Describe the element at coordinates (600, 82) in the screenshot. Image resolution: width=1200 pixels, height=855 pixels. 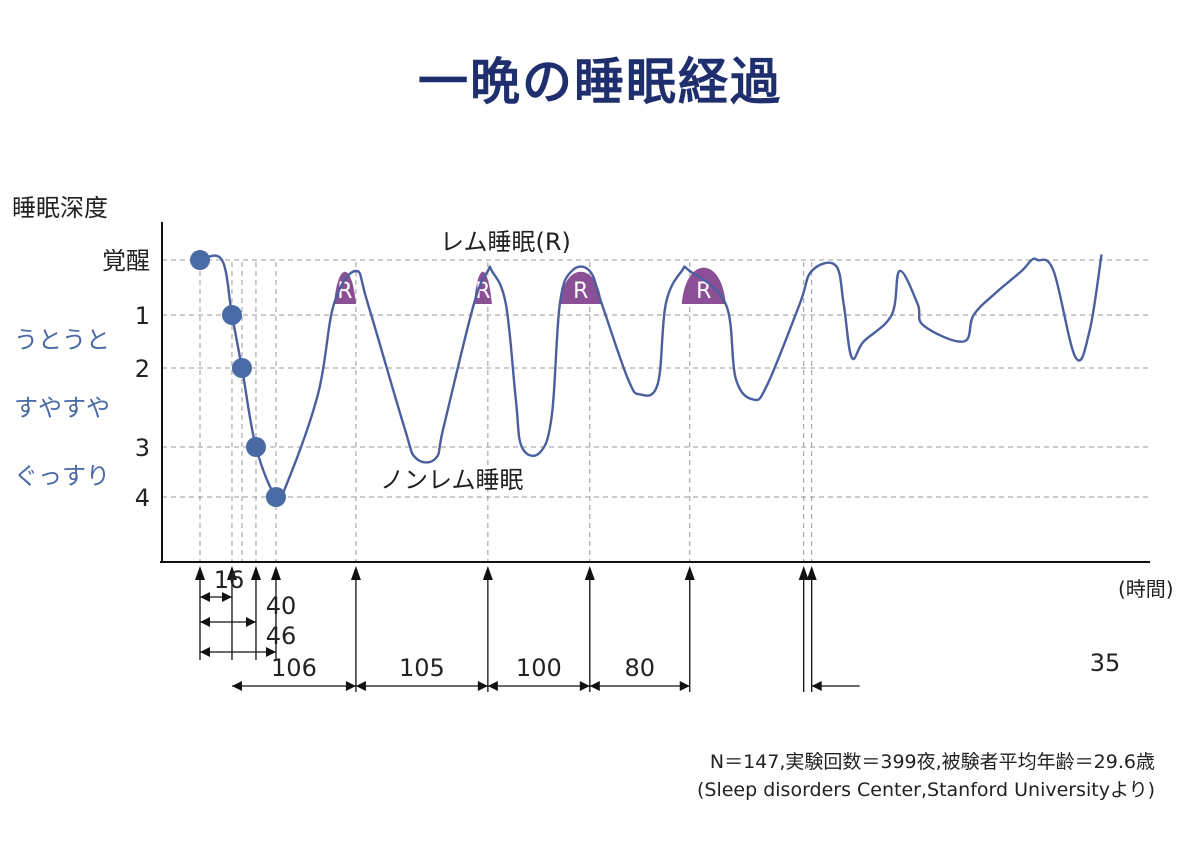
I see `chart-title: 一晩の睡眠経過` at that location.